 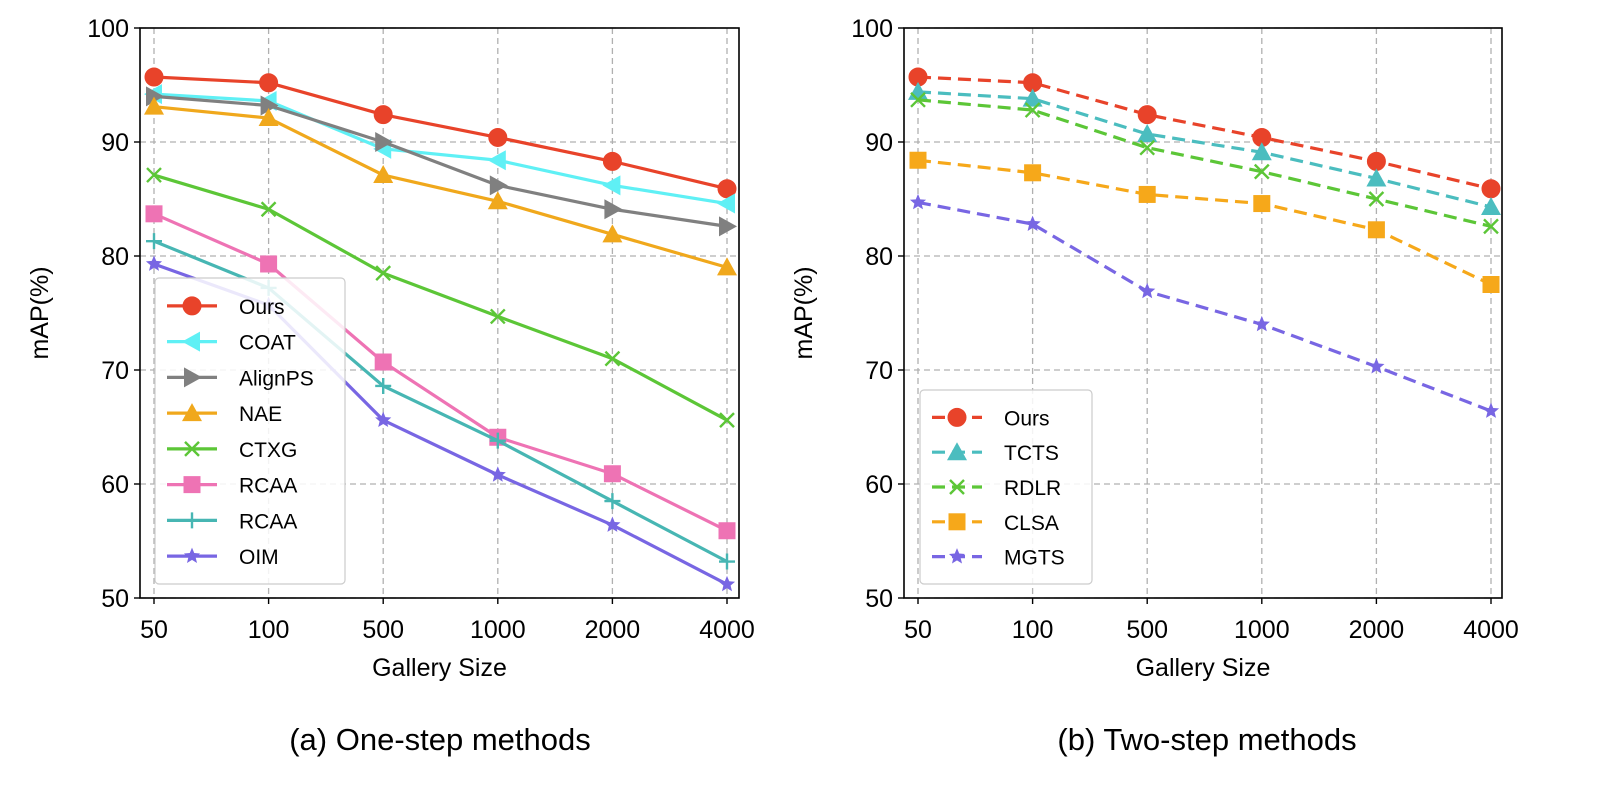 I want to click on legend: Ours COAT AlignPS NAE CTXG RCAA RCAA OIM, so click(x=250, y=431).